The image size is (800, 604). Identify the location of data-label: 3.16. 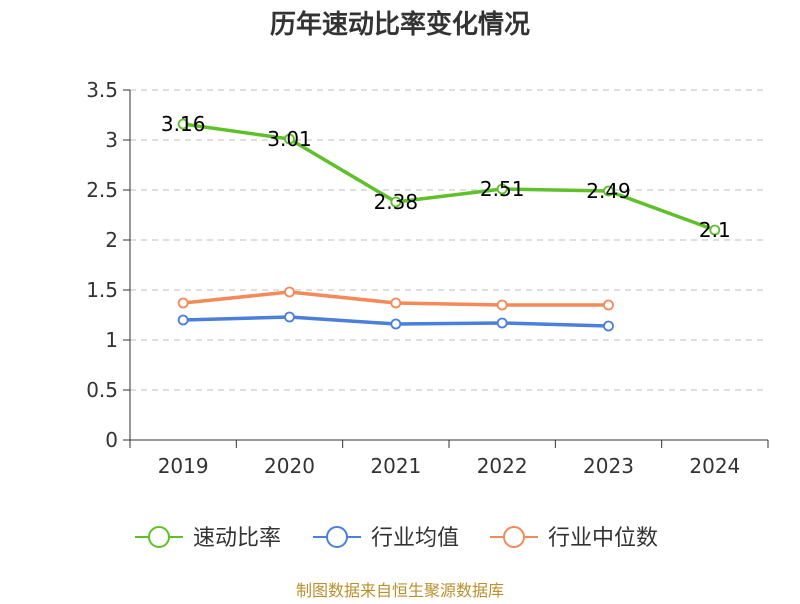
(183, 124).